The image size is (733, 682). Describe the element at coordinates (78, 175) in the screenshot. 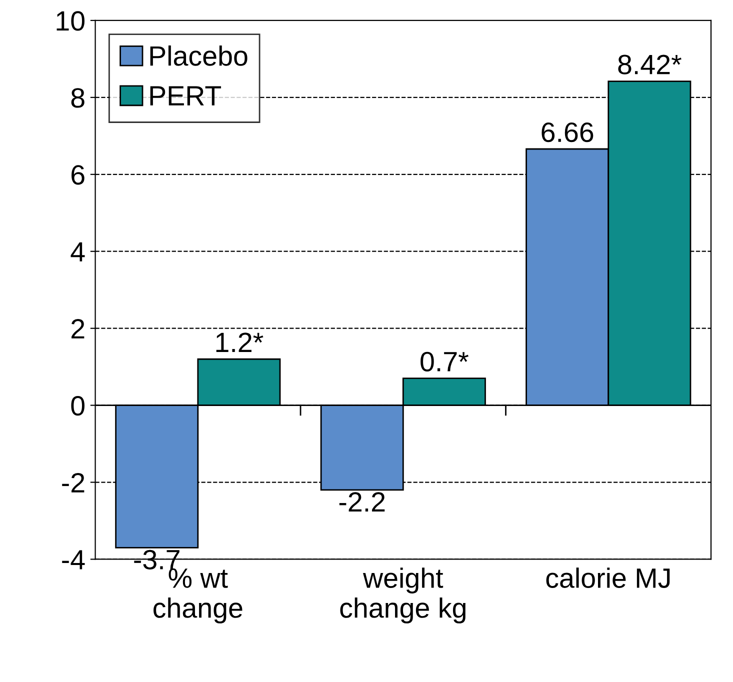

I see `y-tick-label: 6` at that location.